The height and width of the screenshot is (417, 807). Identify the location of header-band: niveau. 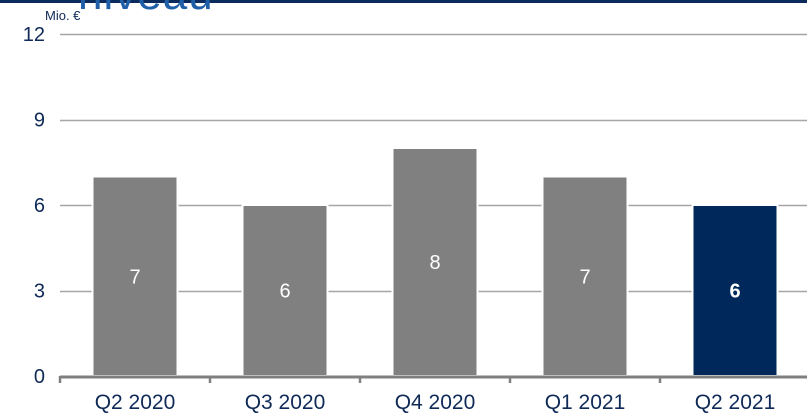
(403, 5).